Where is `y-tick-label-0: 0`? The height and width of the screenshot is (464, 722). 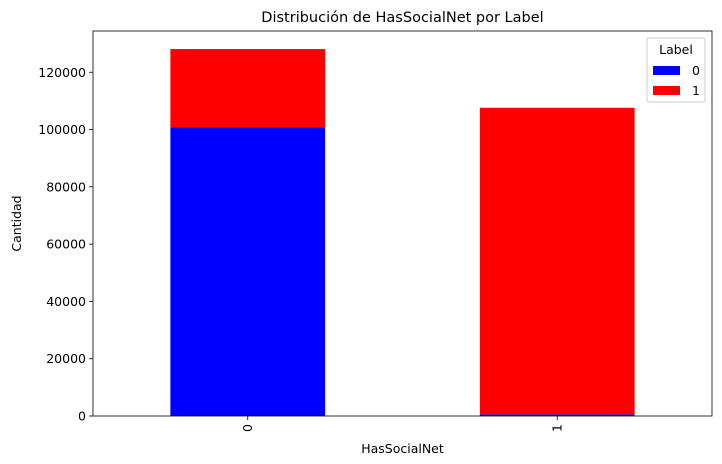 y-tick-label-0: 0 is located at coordinates (82, 416).